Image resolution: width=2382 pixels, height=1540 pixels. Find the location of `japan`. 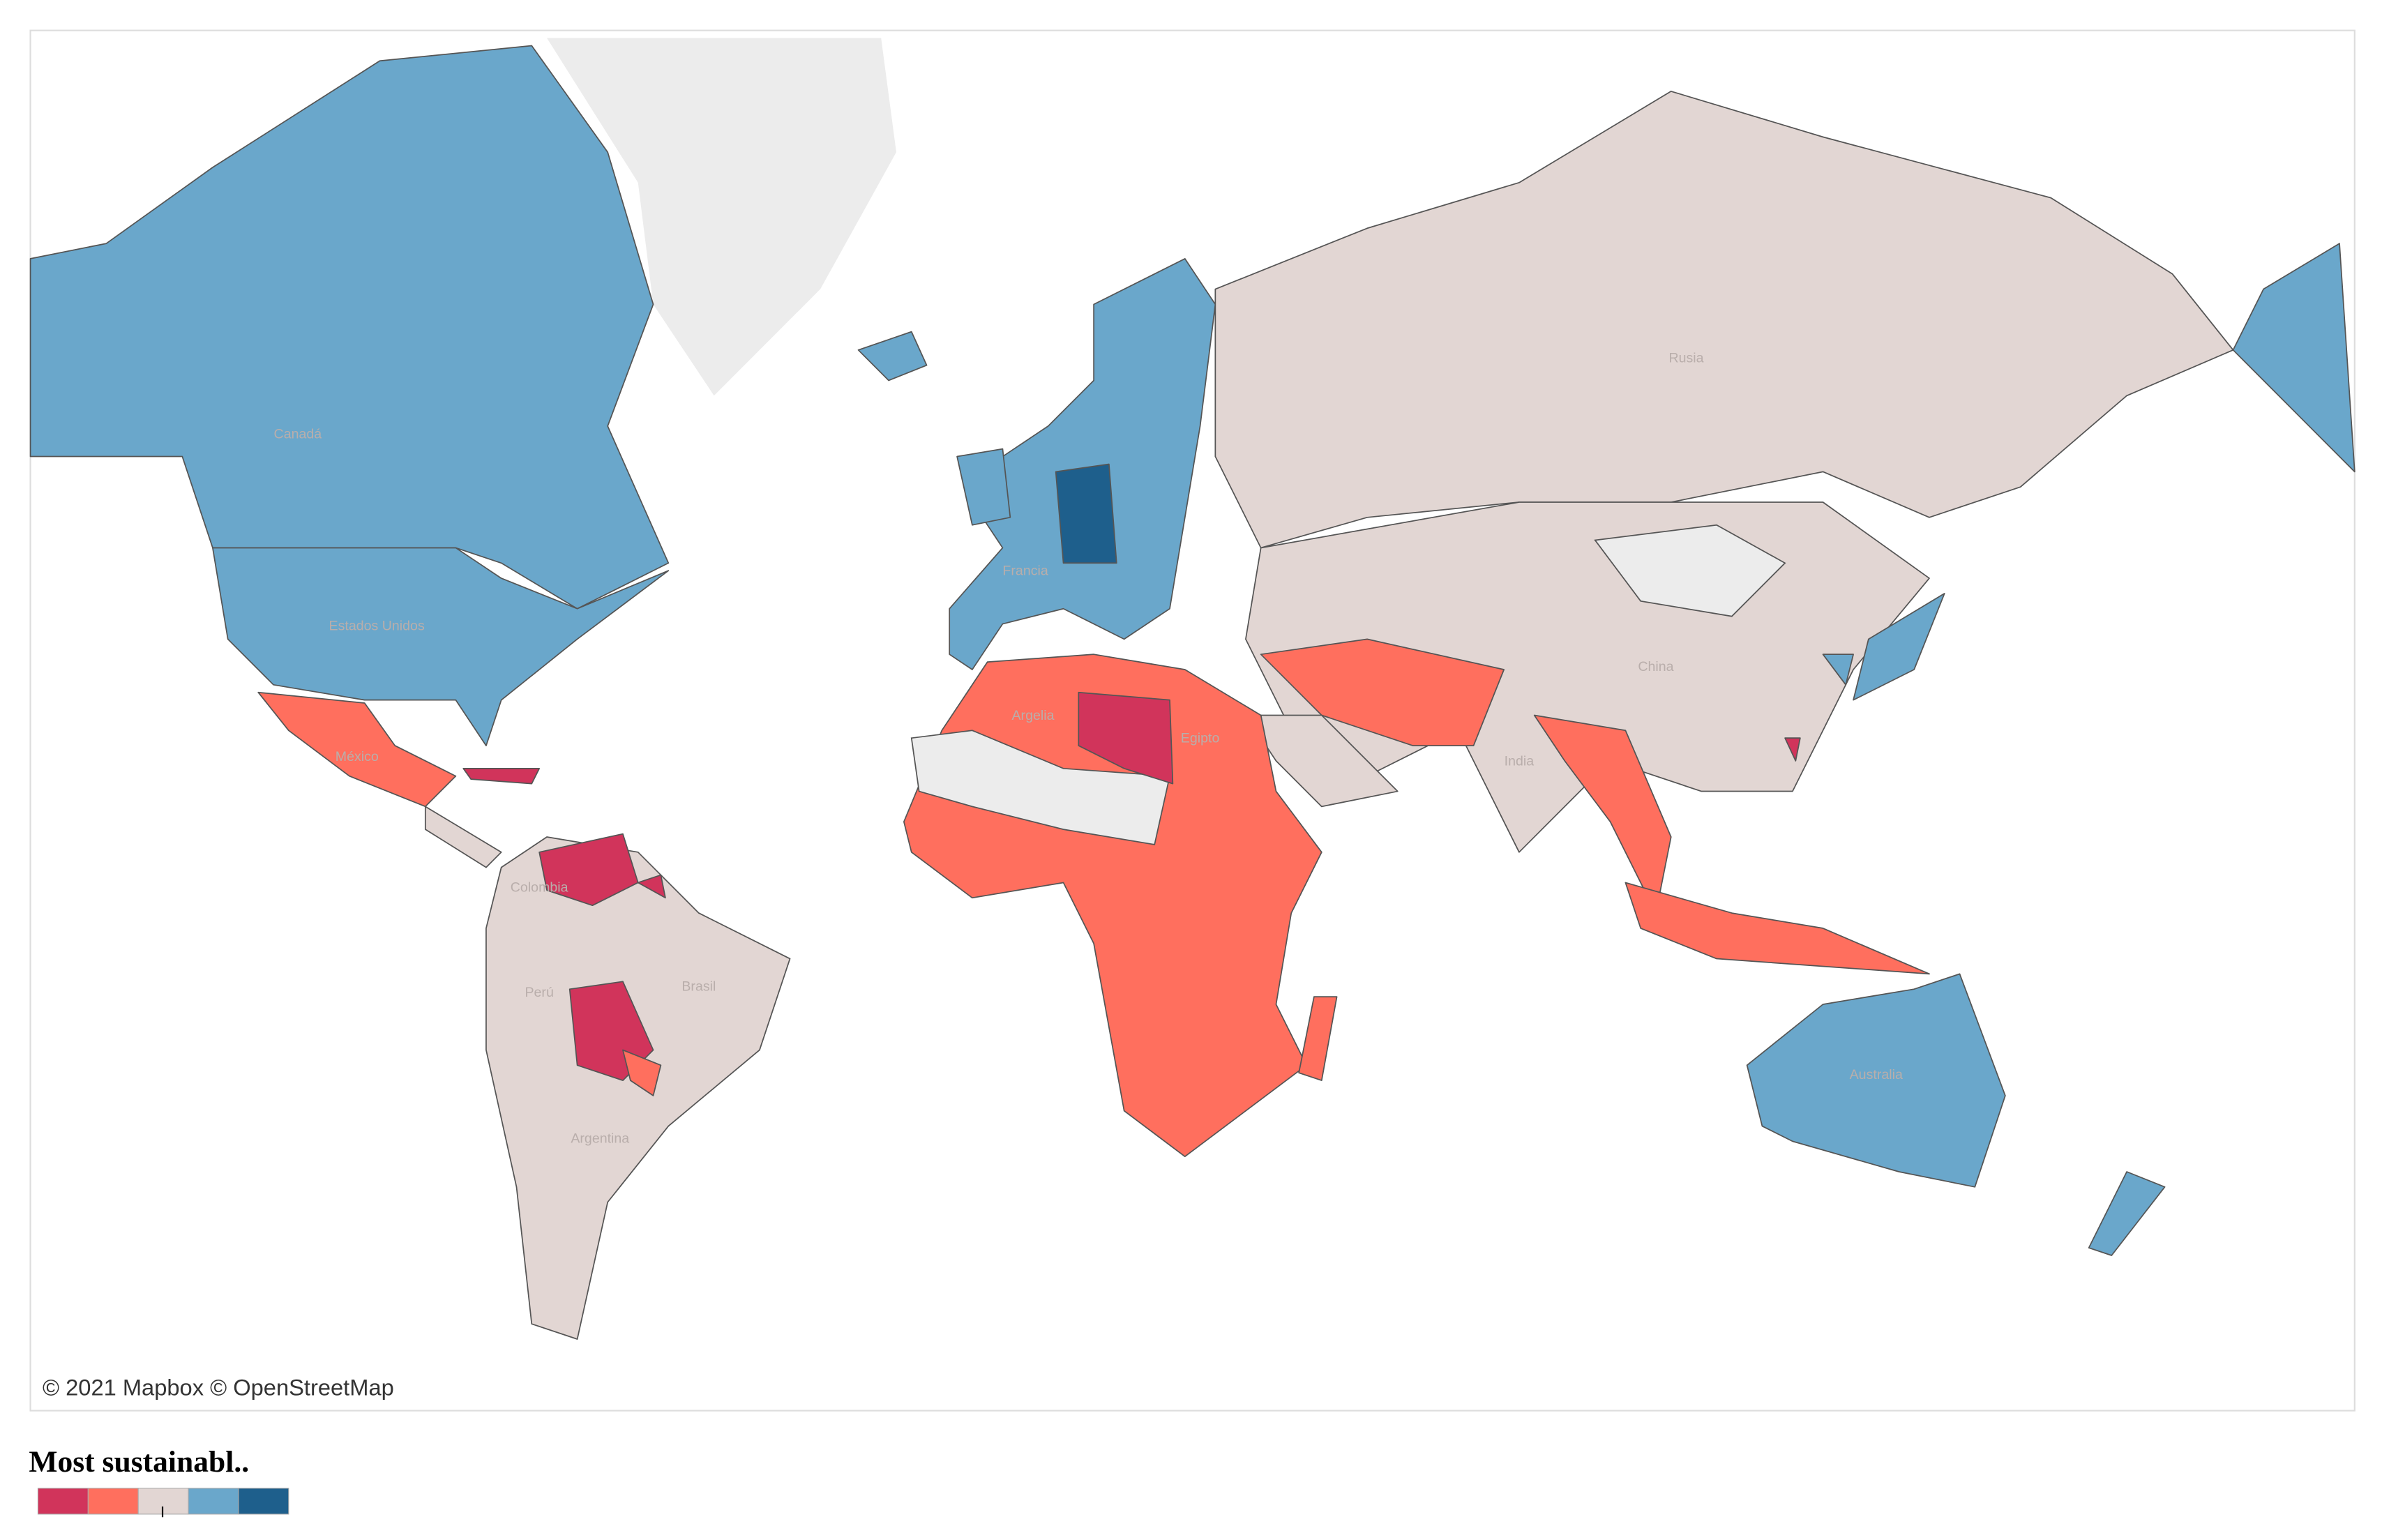

japan is located at coordinates (1899, 647).